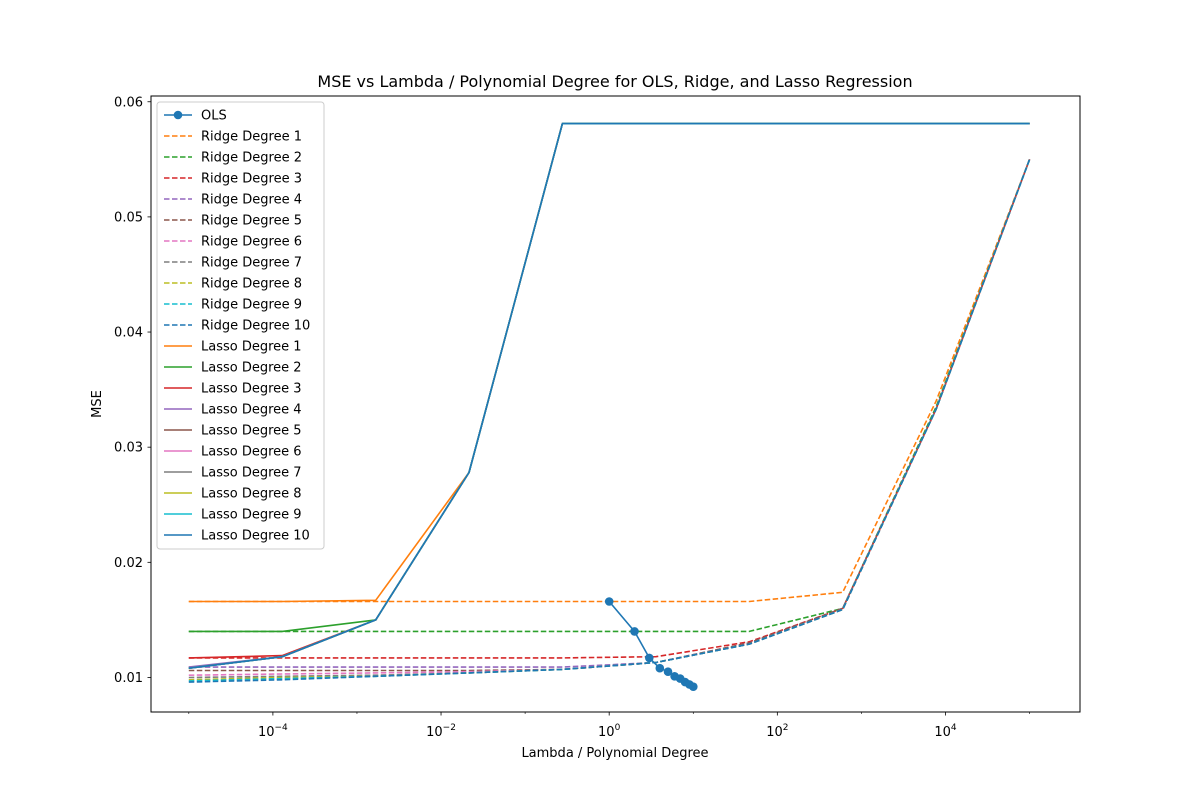 The width and height of the screenshot is (1200, 800). I want to click on legend-label: Ridge Degree 3, so click(251, 179).